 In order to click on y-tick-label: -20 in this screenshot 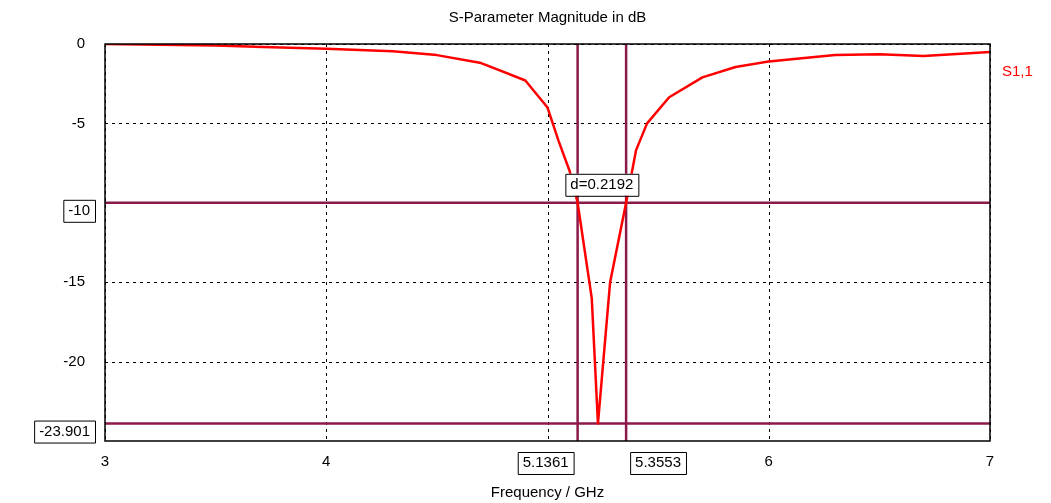, I will do `click(74, 360)`.